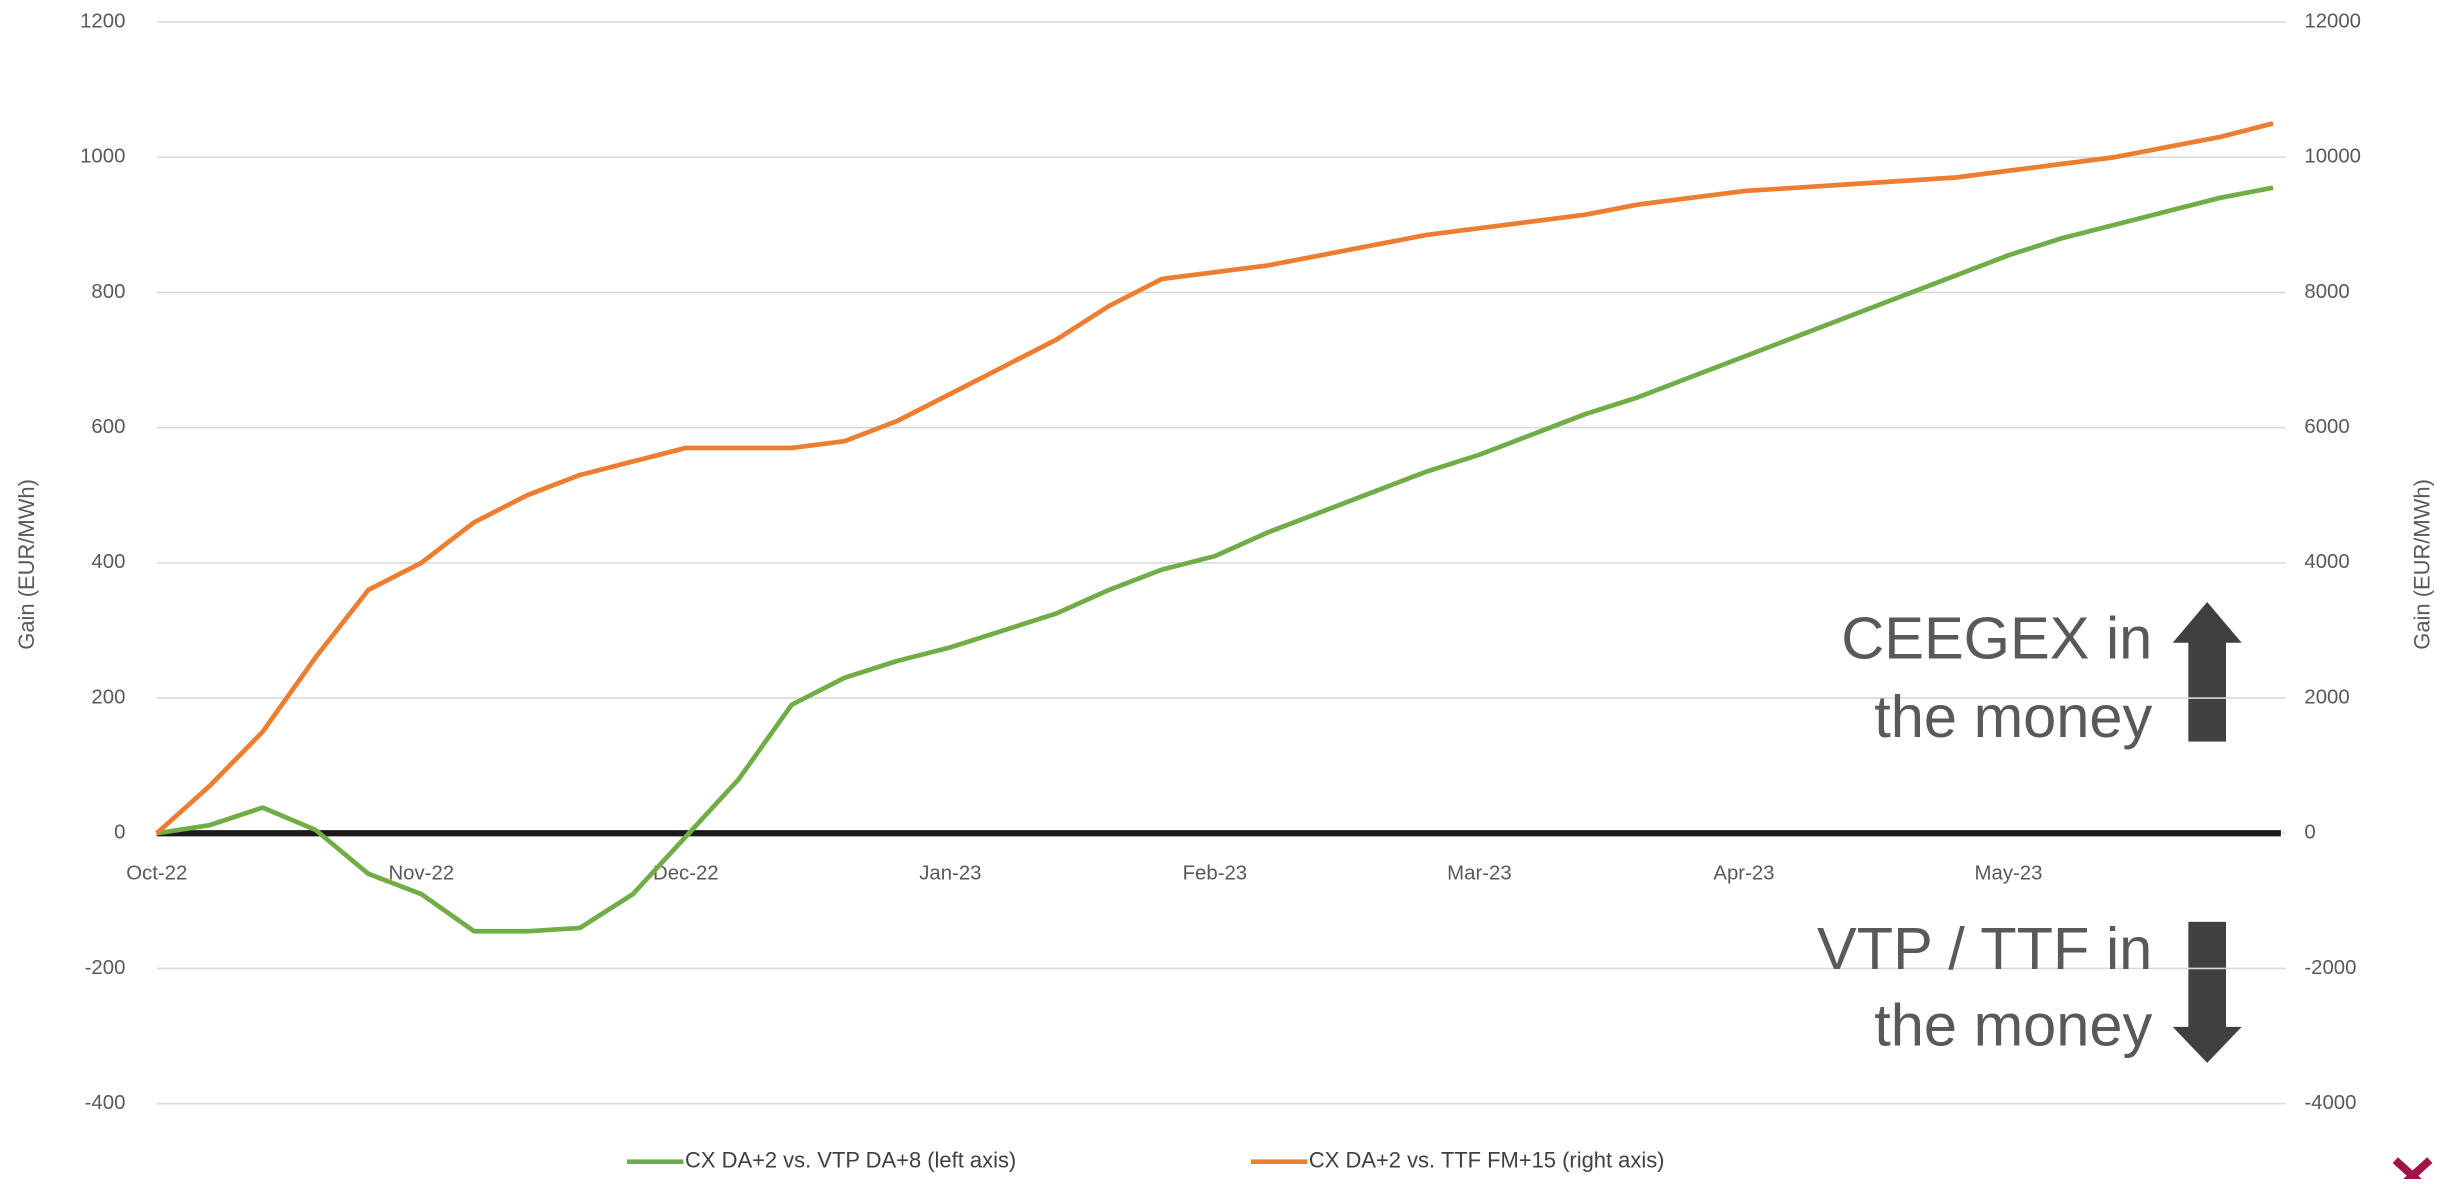 This screenshot has height=1184, width=2458. Describe the element at coordinates (2326, 292) in the screenshot. I see `y2-tick-label: 8000` at that location.